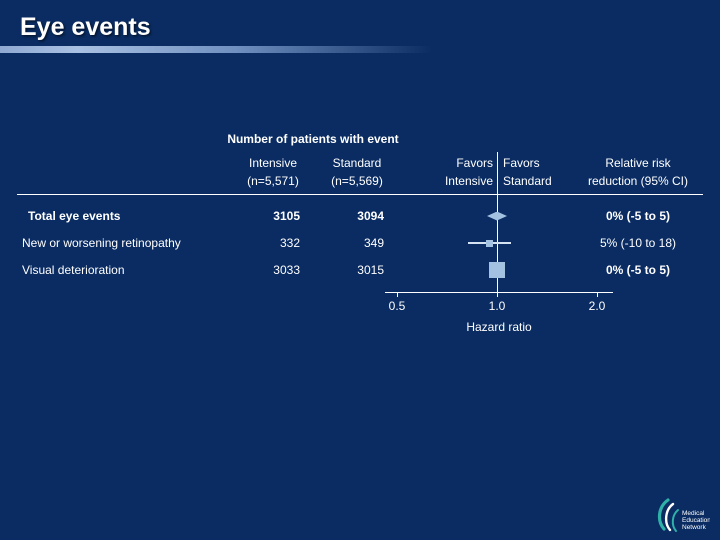 This screenshot has width=720, height=540. I want to click on axis-tick-label: 0.5, so click(397, 306).